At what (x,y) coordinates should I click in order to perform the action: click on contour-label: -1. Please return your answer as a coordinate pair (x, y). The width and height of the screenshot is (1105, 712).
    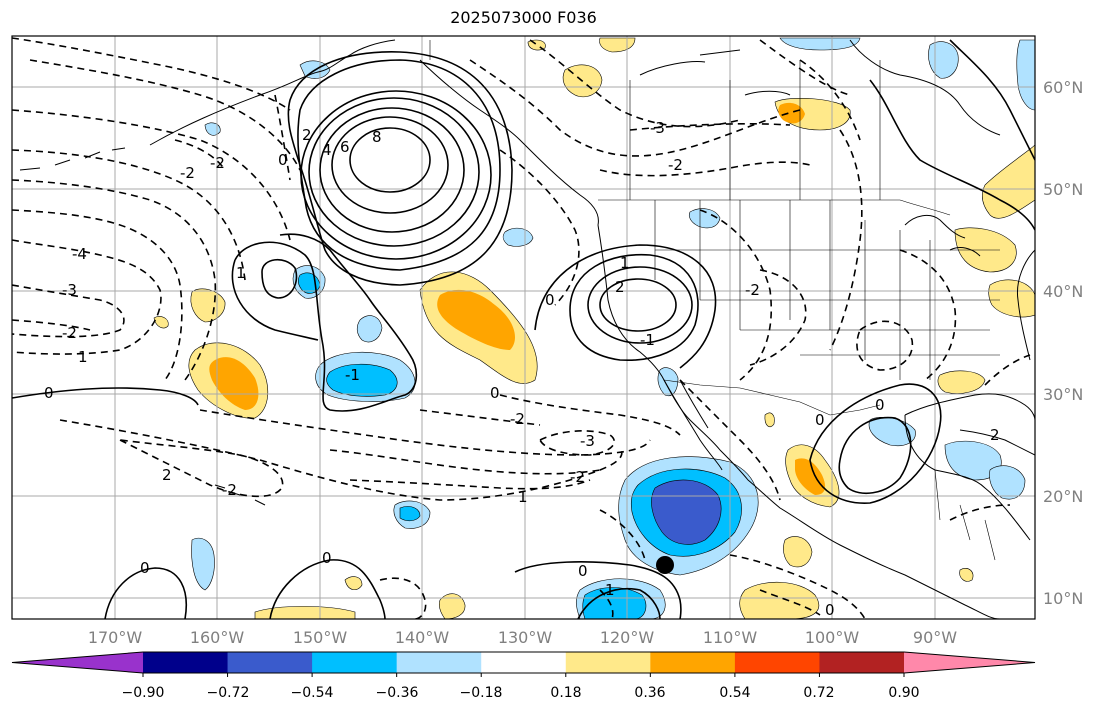
    Looking at the image, I should click on (352, 375).